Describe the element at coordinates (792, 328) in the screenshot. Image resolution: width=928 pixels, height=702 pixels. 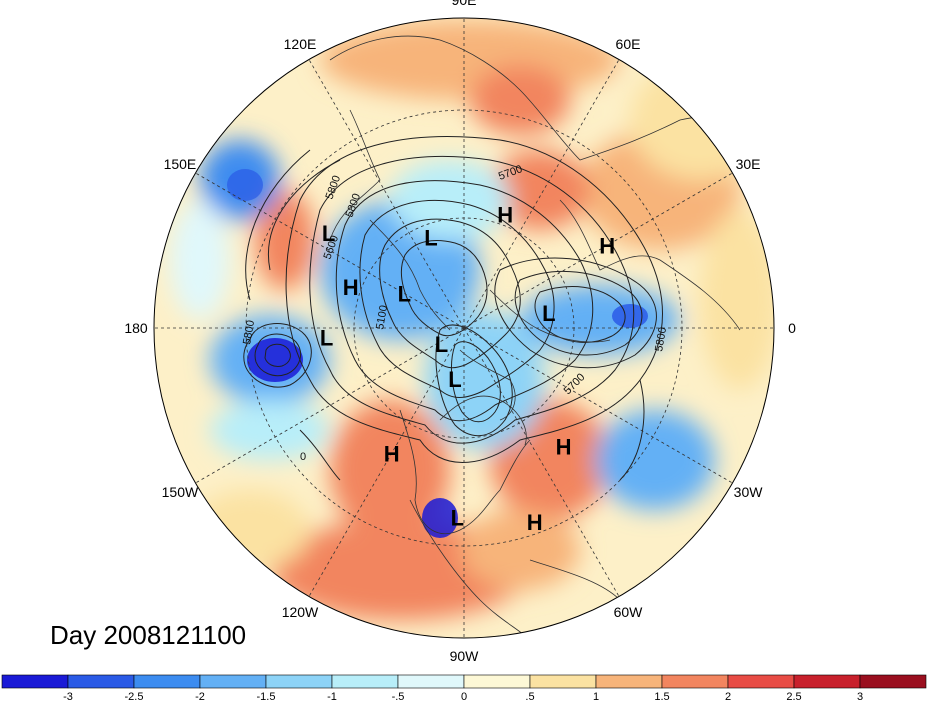
I see `longitude-label: 0` at that location.